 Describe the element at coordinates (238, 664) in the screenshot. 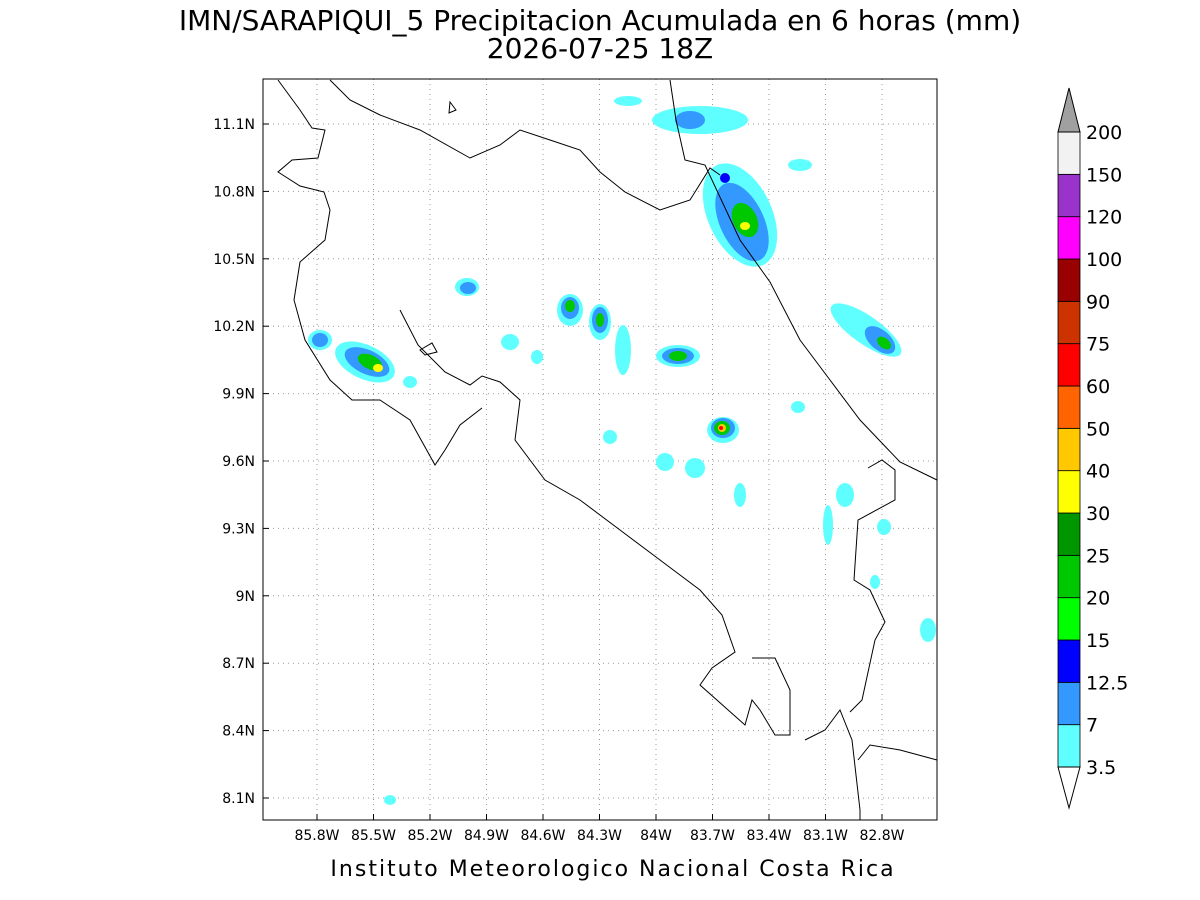

I see `y-tick-label: 8.7N` at that location.